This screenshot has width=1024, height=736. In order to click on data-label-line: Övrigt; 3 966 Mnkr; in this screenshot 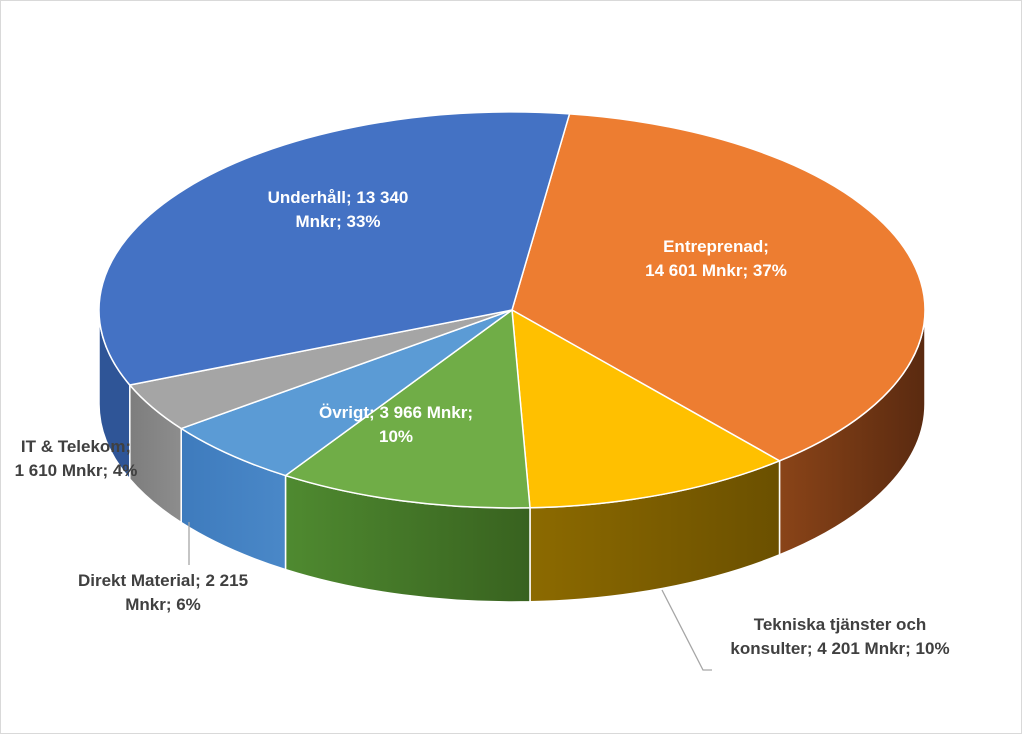, I will do `click(396, 412)`.